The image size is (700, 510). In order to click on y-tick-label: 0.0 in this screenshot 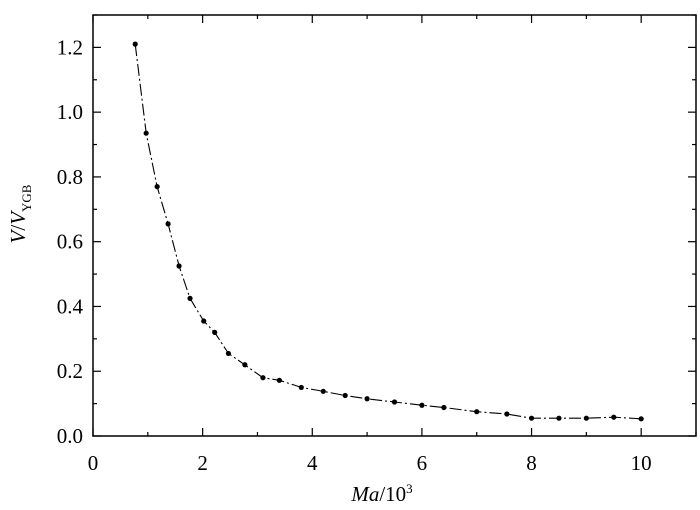, I will do `click(70, 436)`.